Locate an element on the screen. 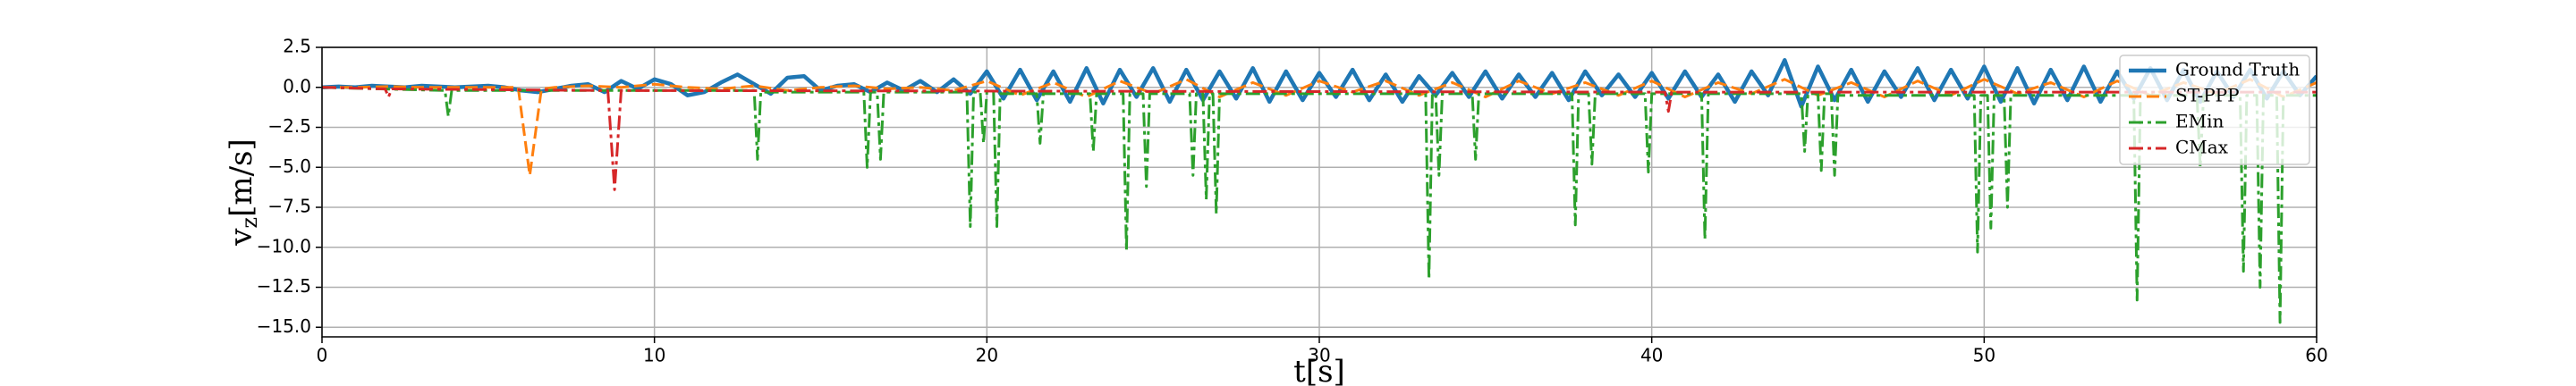  x-tick-label: 50 is located at coordinates (1984, 355).